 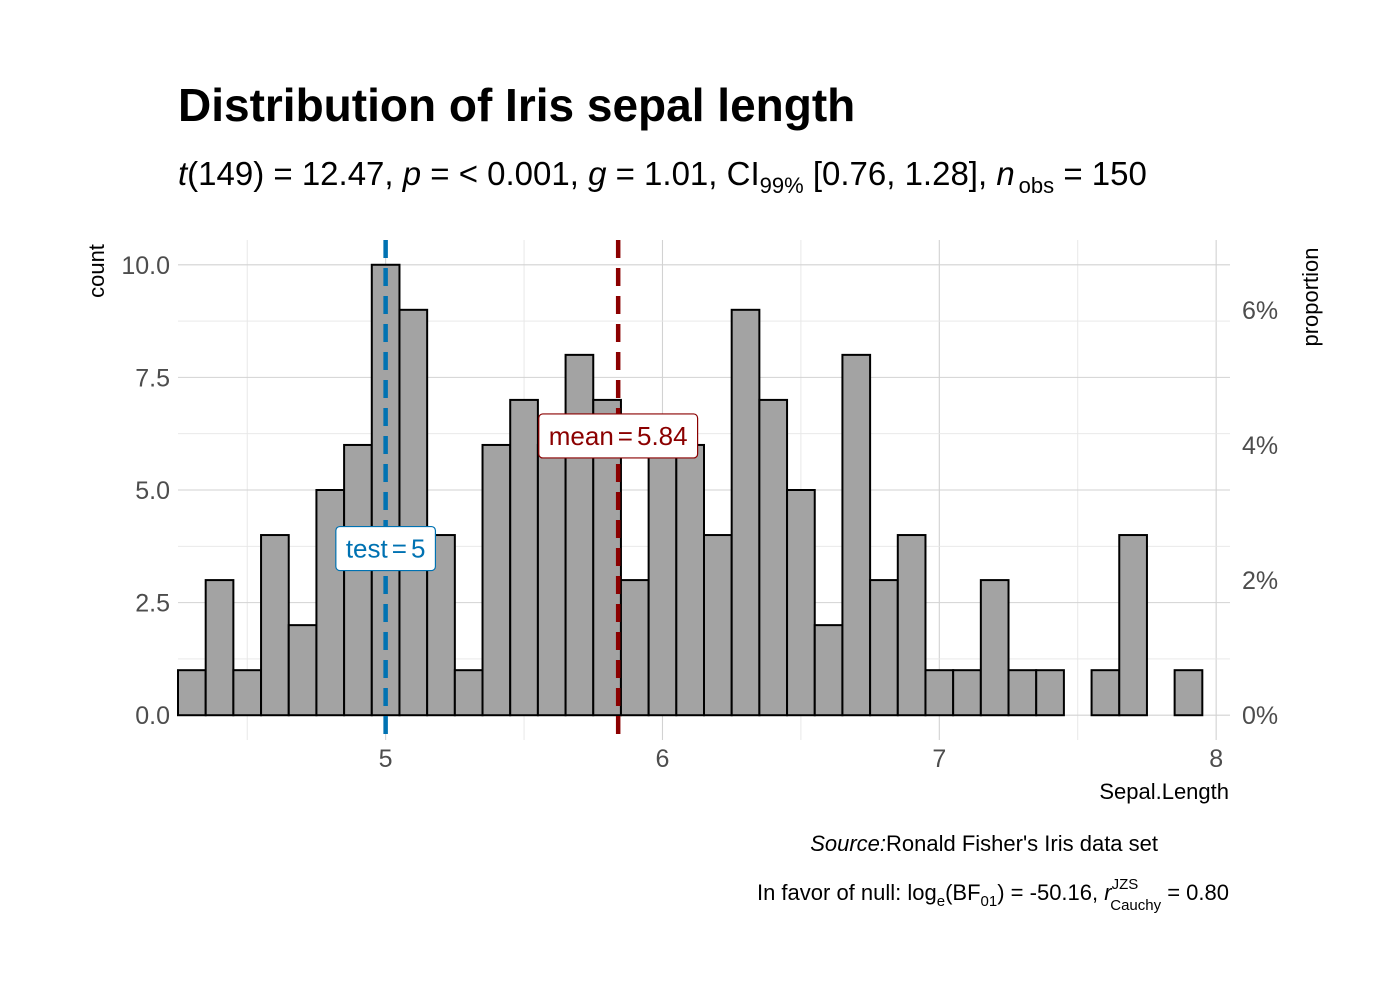 I want to click on x-tick-label: 7, so click(x=939, y=759).